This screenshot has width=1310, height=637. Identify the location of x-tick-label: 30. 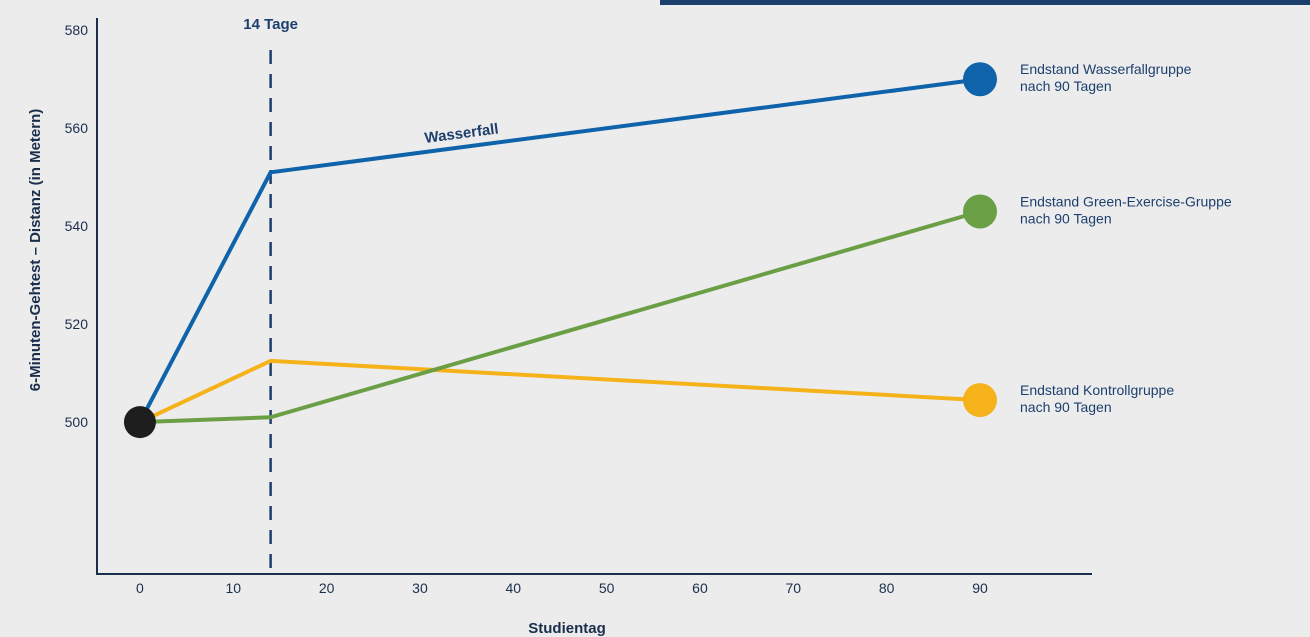
(420, 588).